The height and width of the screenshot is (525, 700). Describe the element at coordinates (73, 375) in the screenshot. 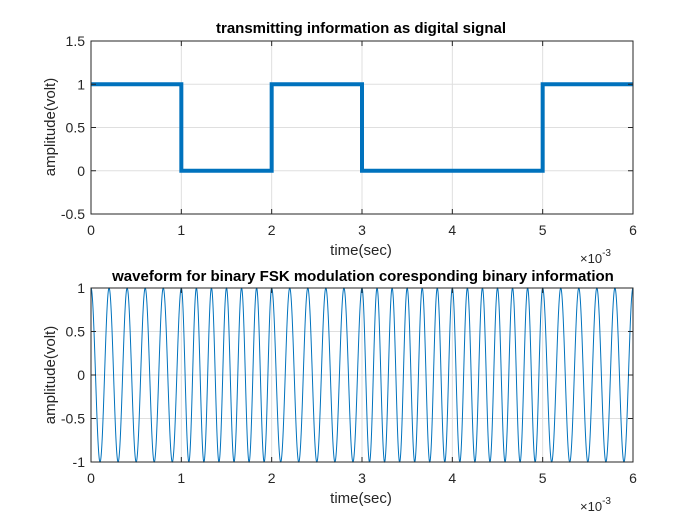

I see `y-tick-labels: -1 -0.5 0 0.5 1` at that location.